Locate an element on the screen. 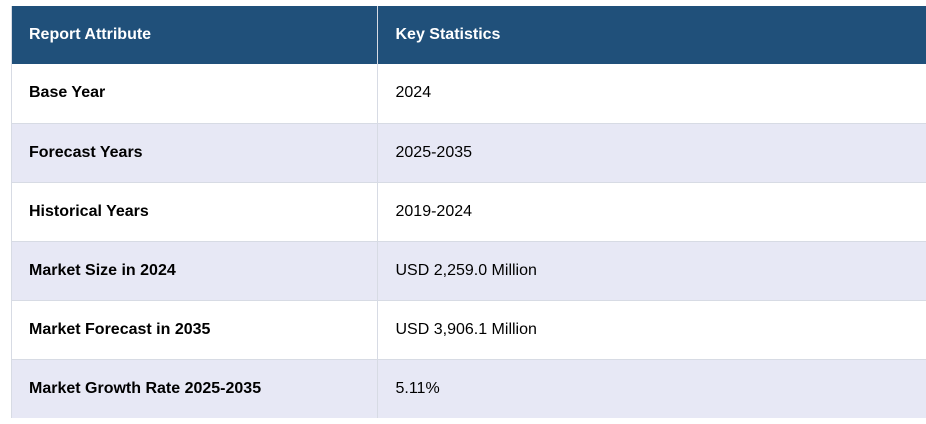 The height and width of the screenshot is (424, 926). row-value: 2024 is located at coordinates (413, 93).